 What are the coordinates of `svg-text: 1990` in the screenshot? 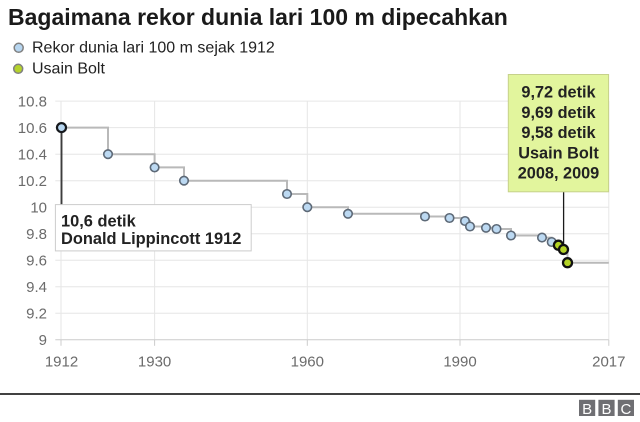 It's located at (459, 361).